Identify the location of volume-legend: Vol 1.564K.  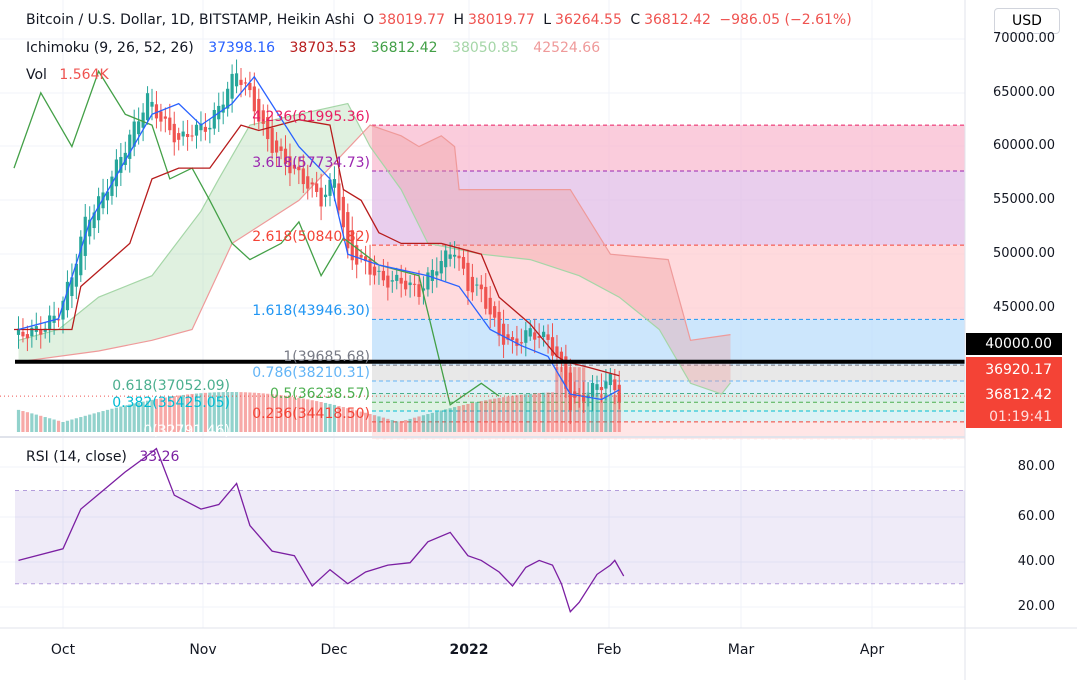
(69, 75).